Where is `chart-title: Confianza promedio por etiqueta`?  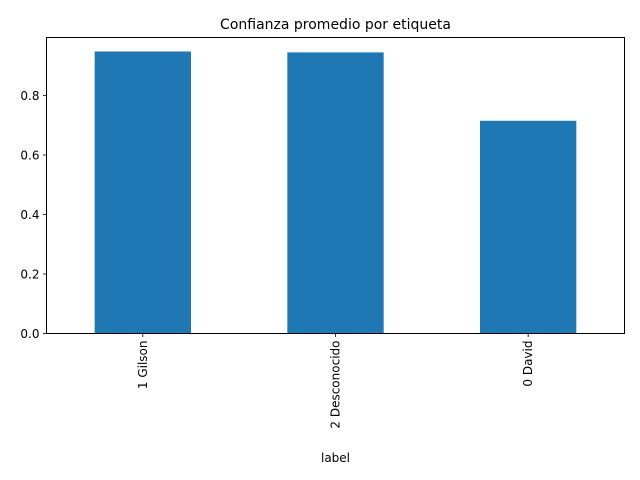
chart-title: Confianza promedio por etiqueta is located at coordinates (335, 25).